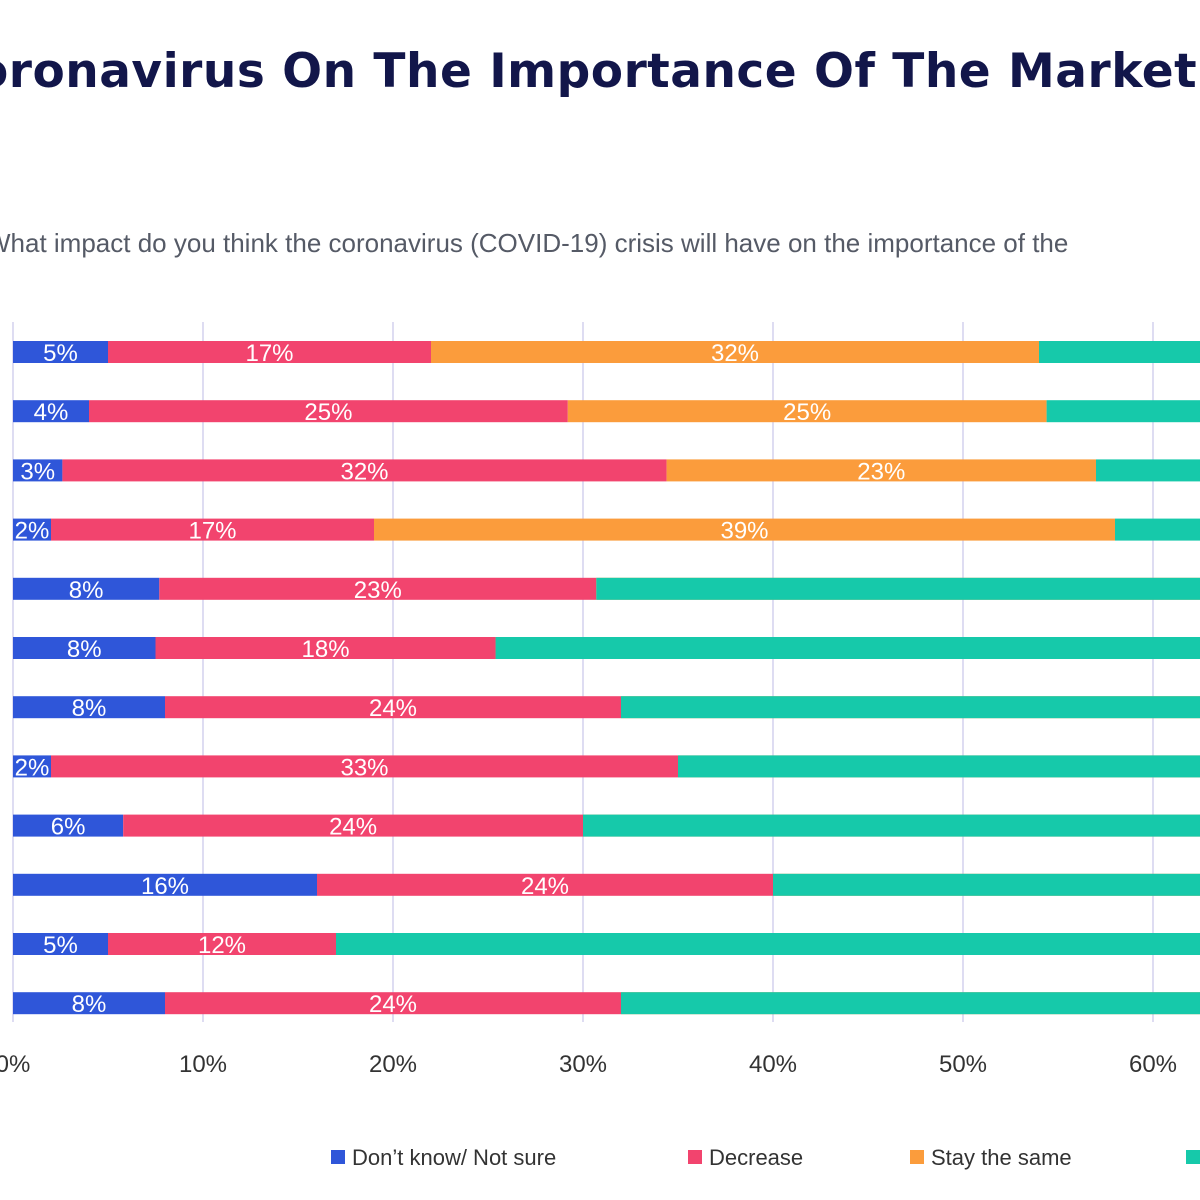  I want to click on data-label: 6%, so click(68, 827).